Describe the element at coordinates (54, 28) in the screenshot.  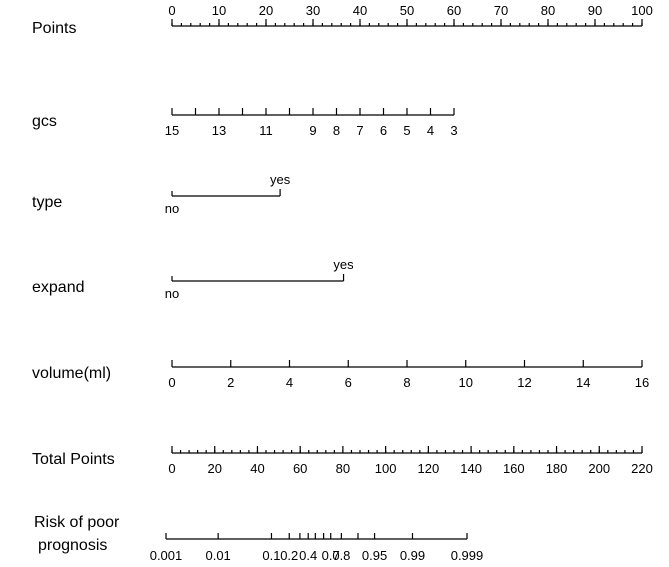
I see `points-row-label: Points` at that location.